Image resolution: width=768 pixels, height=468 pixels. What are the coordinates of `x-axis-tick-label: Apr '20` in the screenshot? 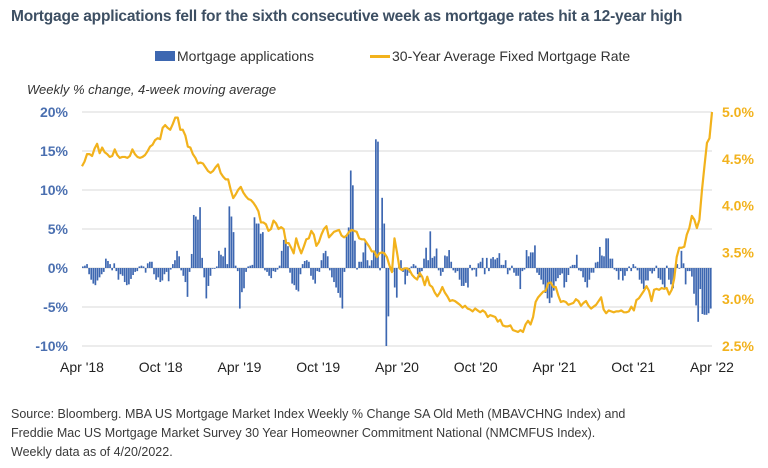 It's located at (397, 367).